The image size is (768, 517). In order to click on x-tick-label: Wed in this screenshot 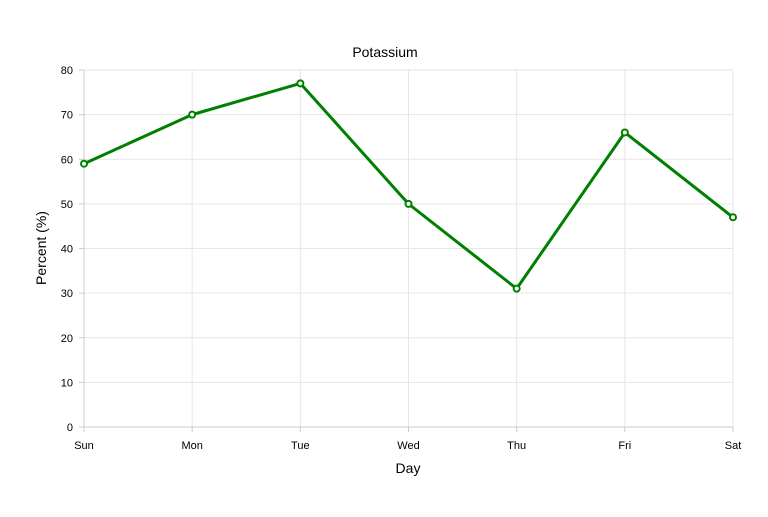, I will do `click(408, 446)`.